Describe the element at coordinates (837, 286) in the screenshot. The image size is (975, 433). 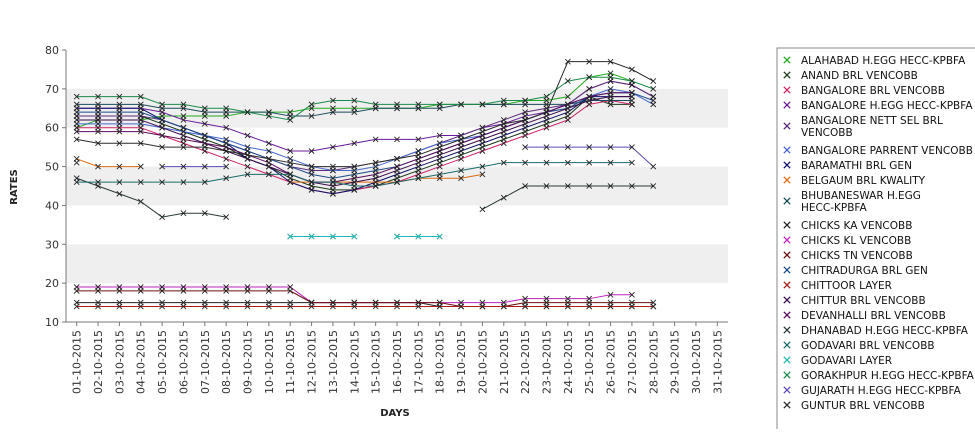
I see `legend-item: CHITTOOR LAYER` at that location.